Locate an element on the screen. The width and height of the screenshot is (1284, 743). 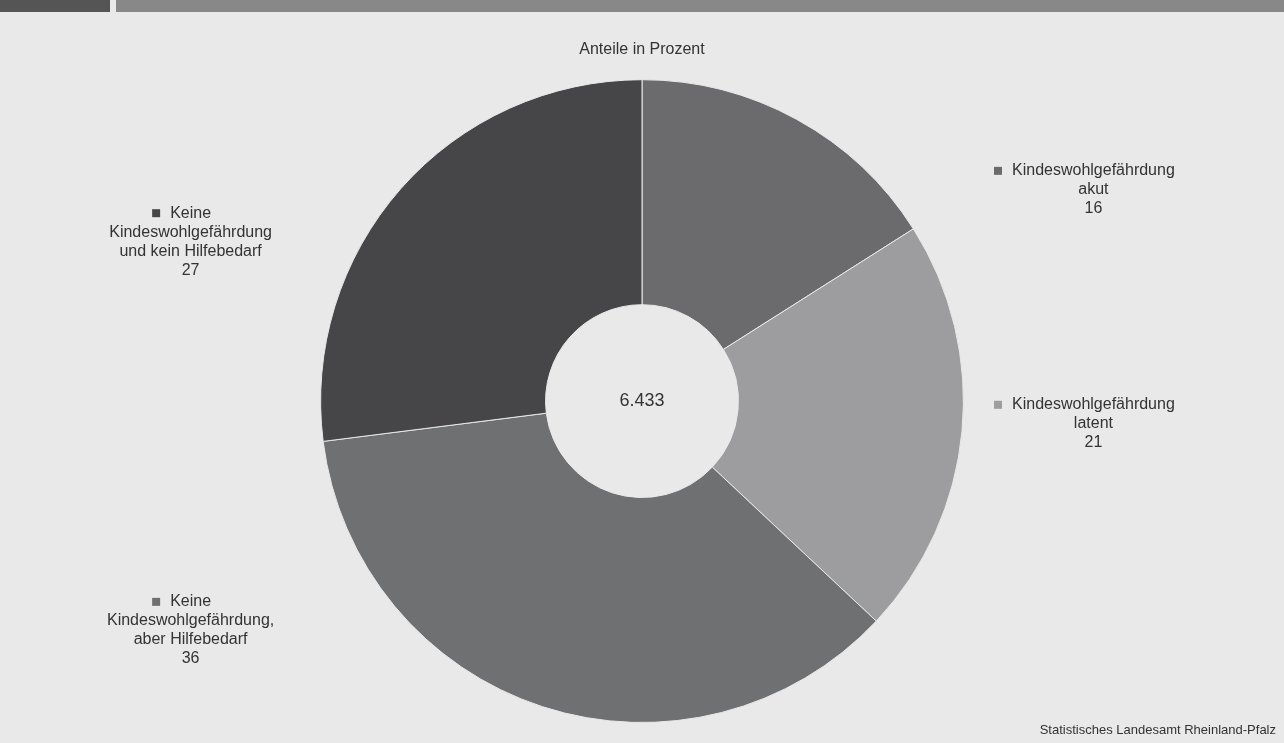
data-label: 16 is located at coordinates (1093, 208).